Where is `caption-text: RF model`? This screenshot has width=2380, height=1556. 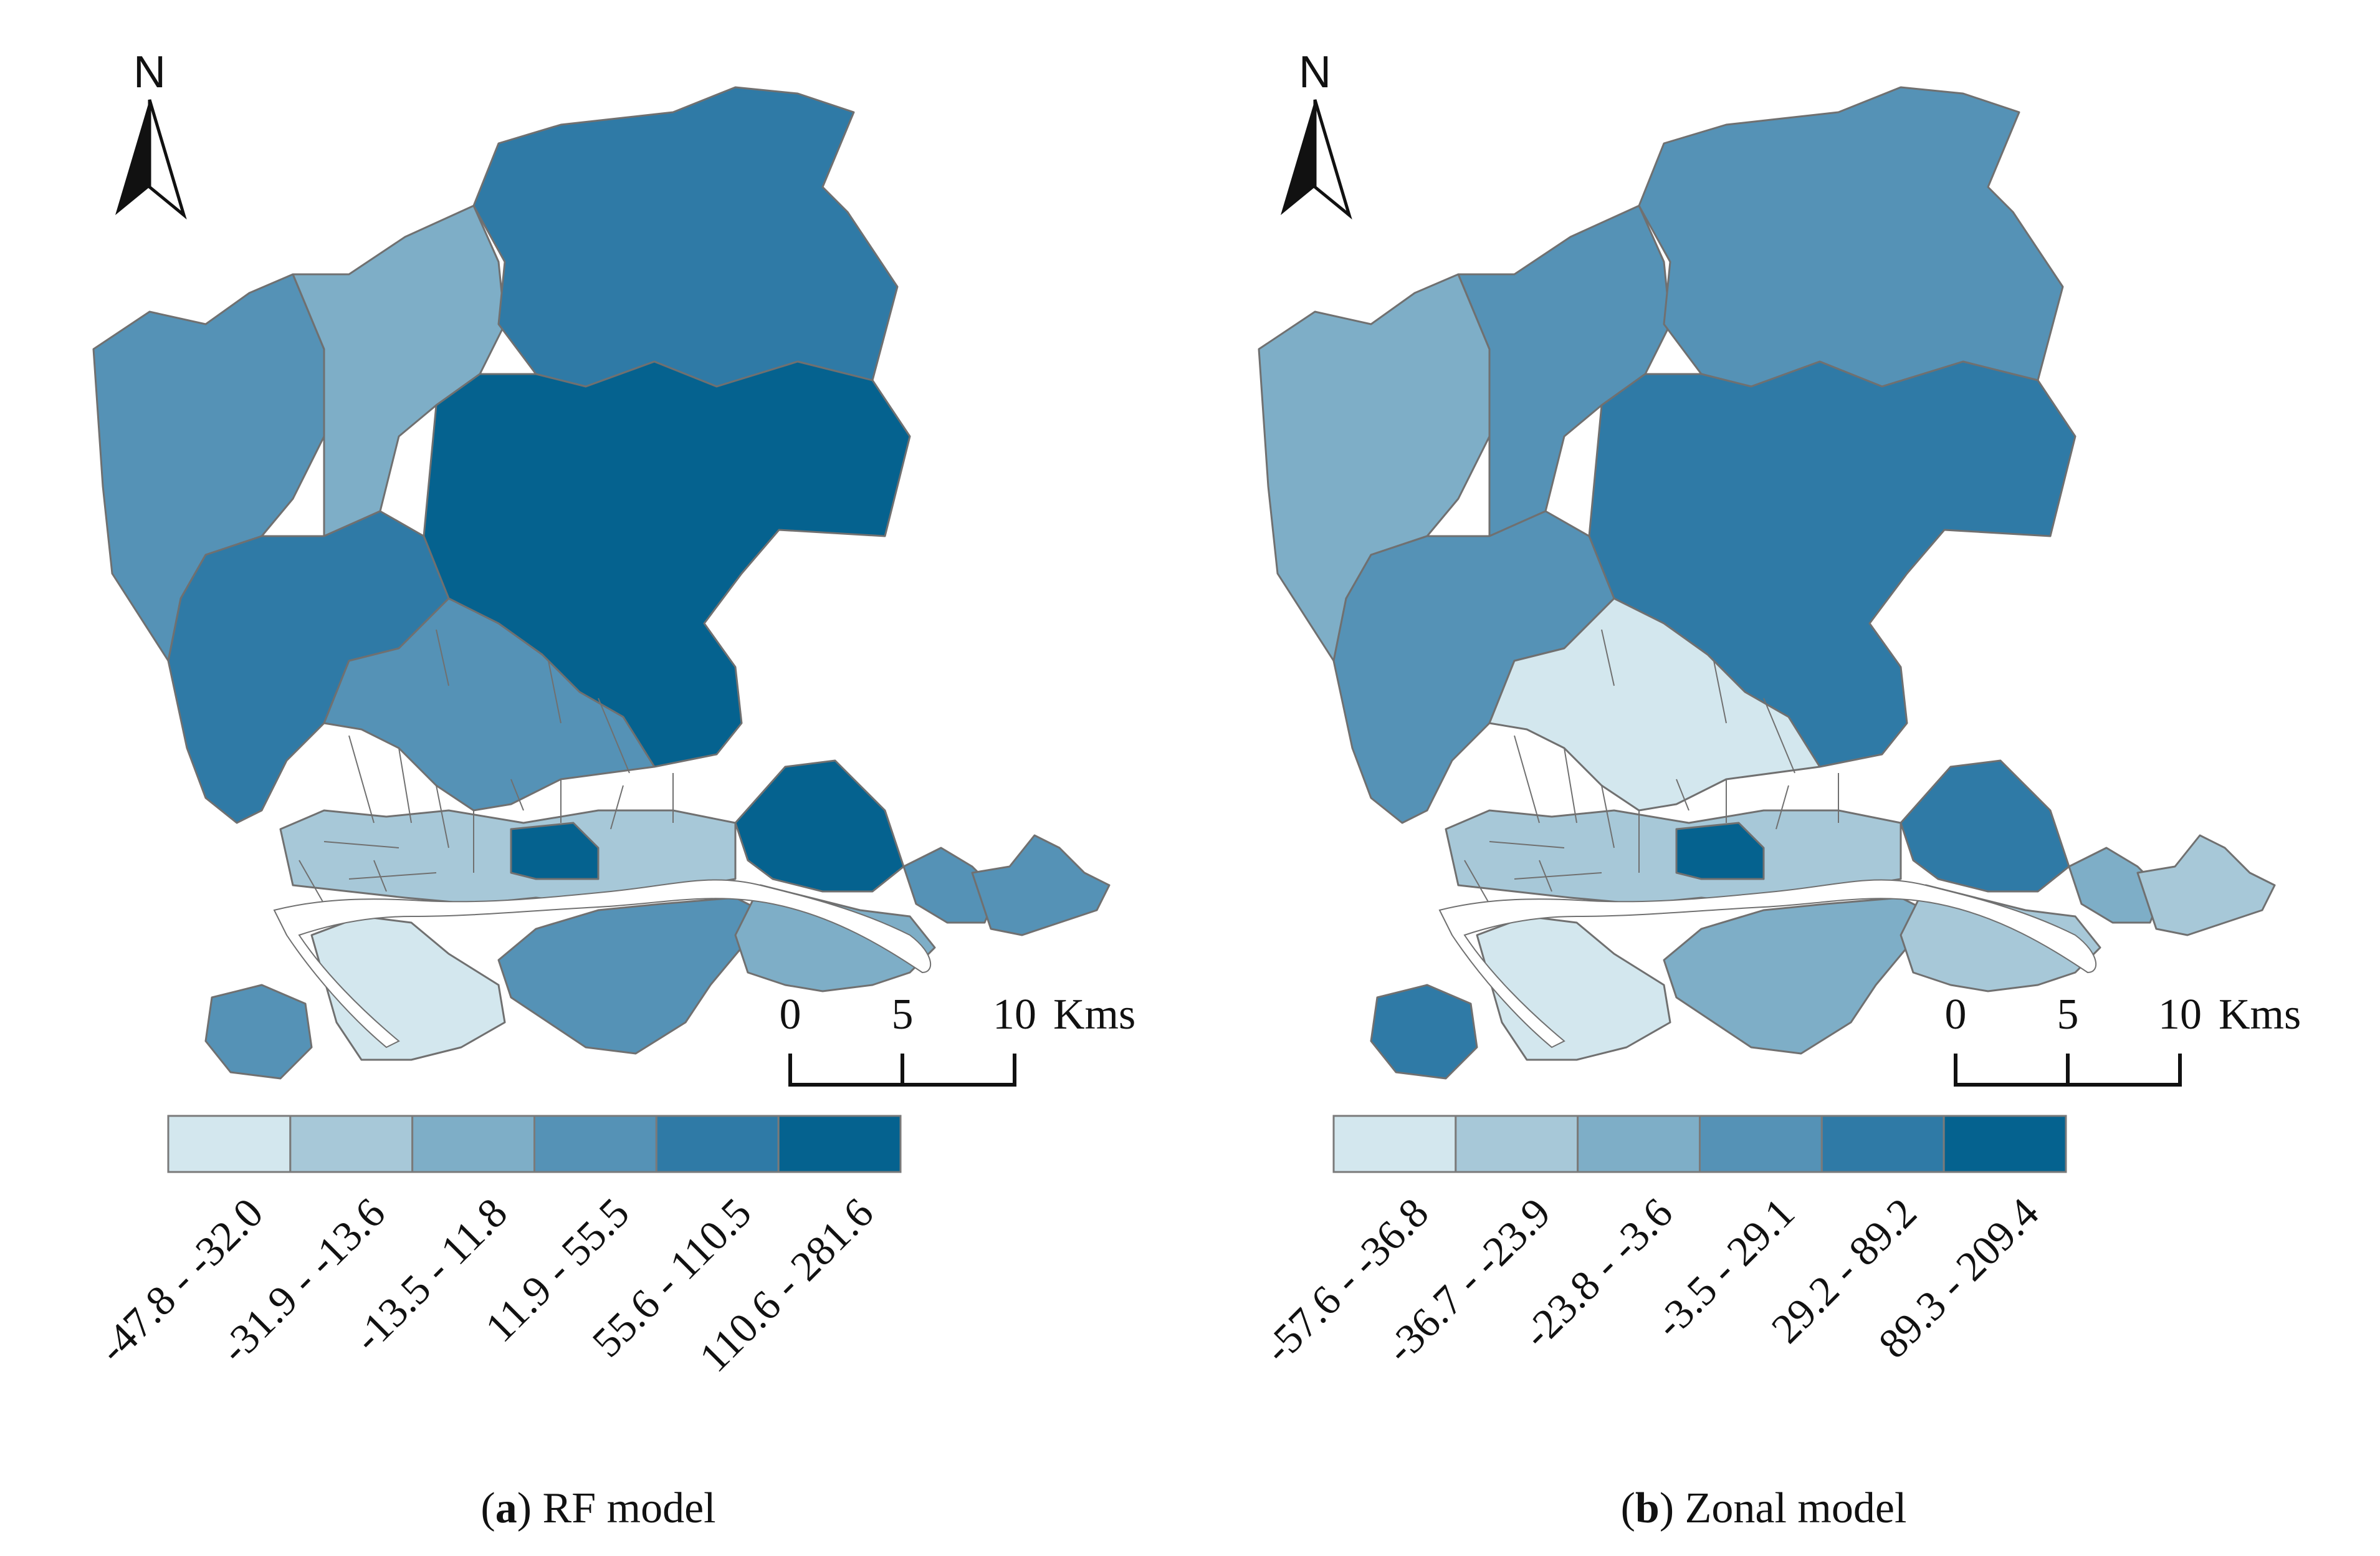
caption-text: RF model is located at coordinates (624, 1508).